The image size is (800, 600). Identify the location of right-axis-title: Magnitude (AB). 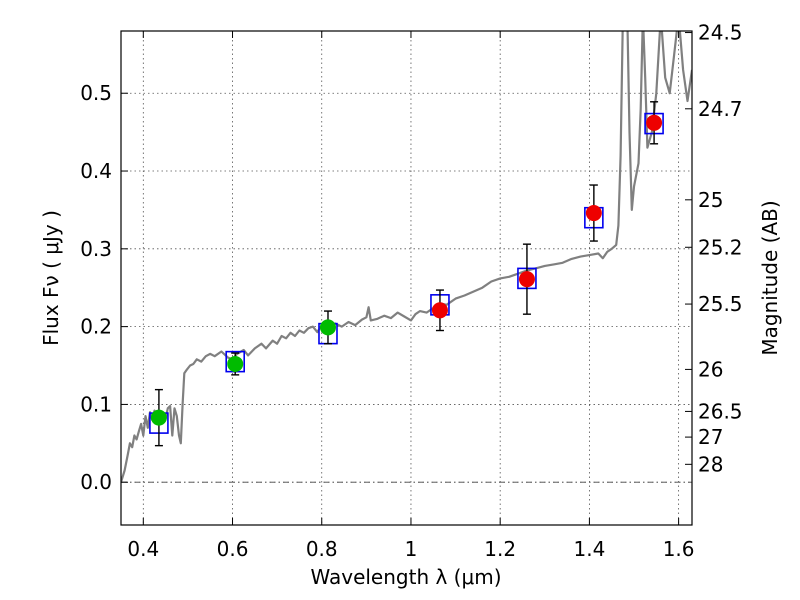
(770, 277).